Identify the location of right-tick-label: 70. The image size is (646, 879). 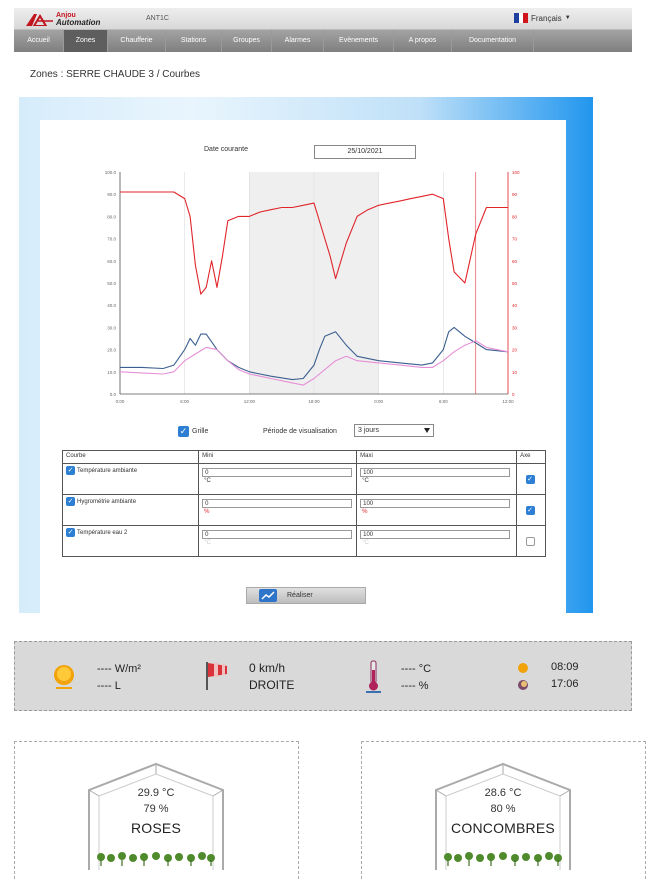
(515, 239).